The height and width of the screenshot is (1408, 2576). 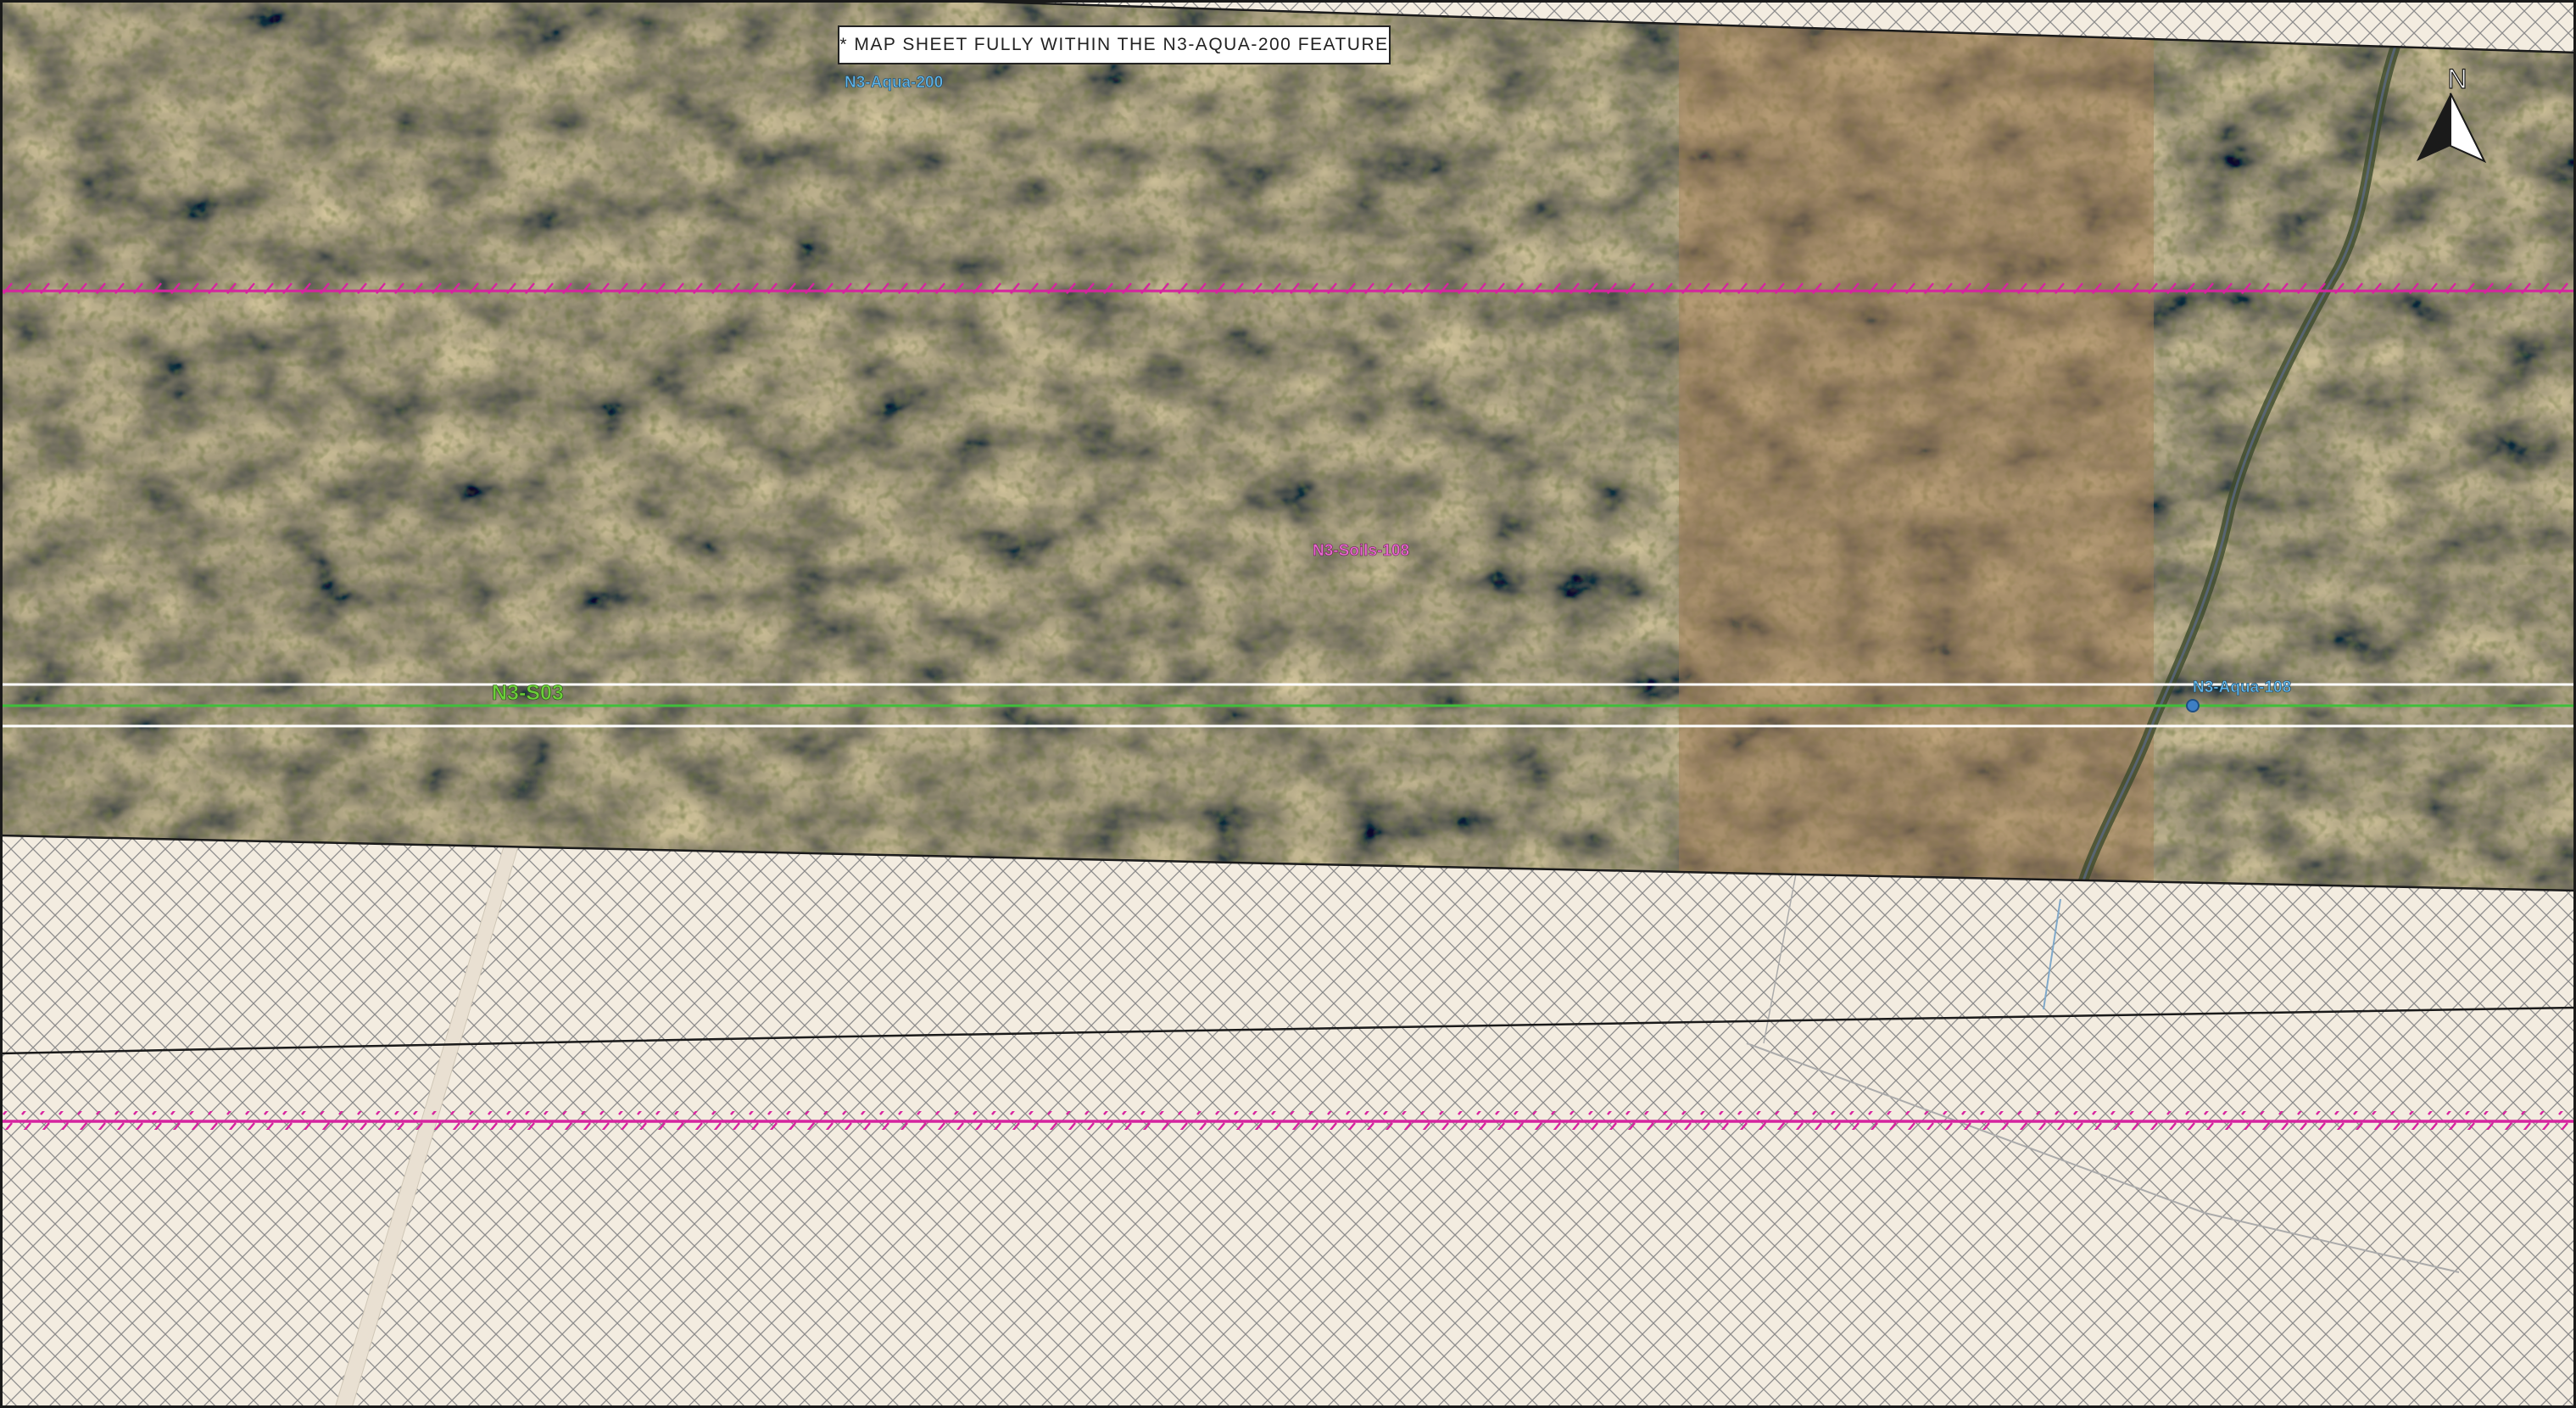 What do you see at coordinates (2052, 954) in the screenshot?
I see `blue-line` at bounding box center [2052, 954].